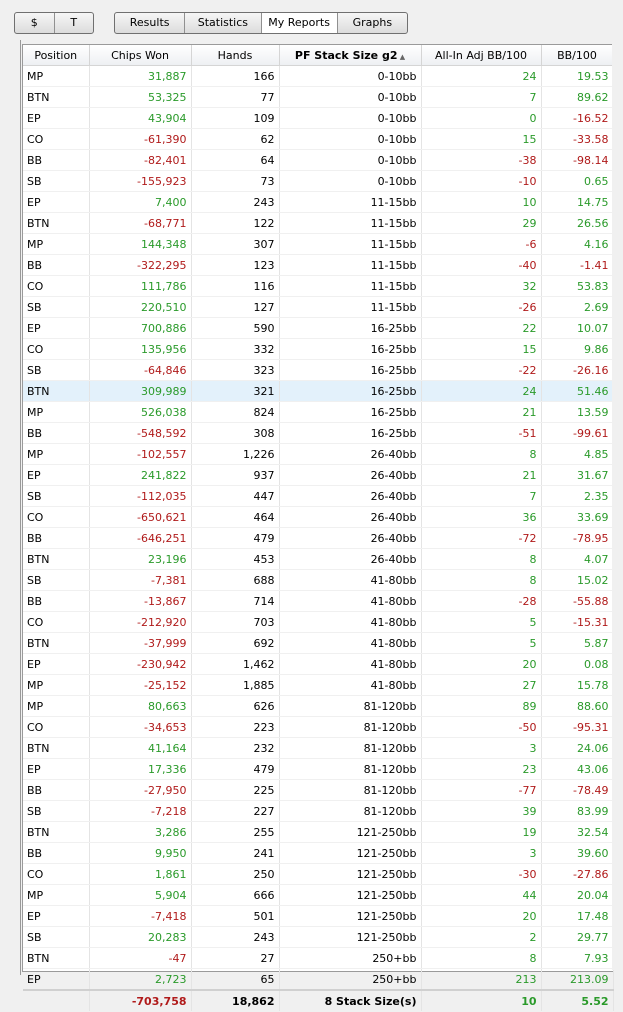 This screenshot has height=1012, width=623. What do you see at coordinates (140, 643) in the screenshot?
I see `cell: -37,999` at bounding box center [140, 643].